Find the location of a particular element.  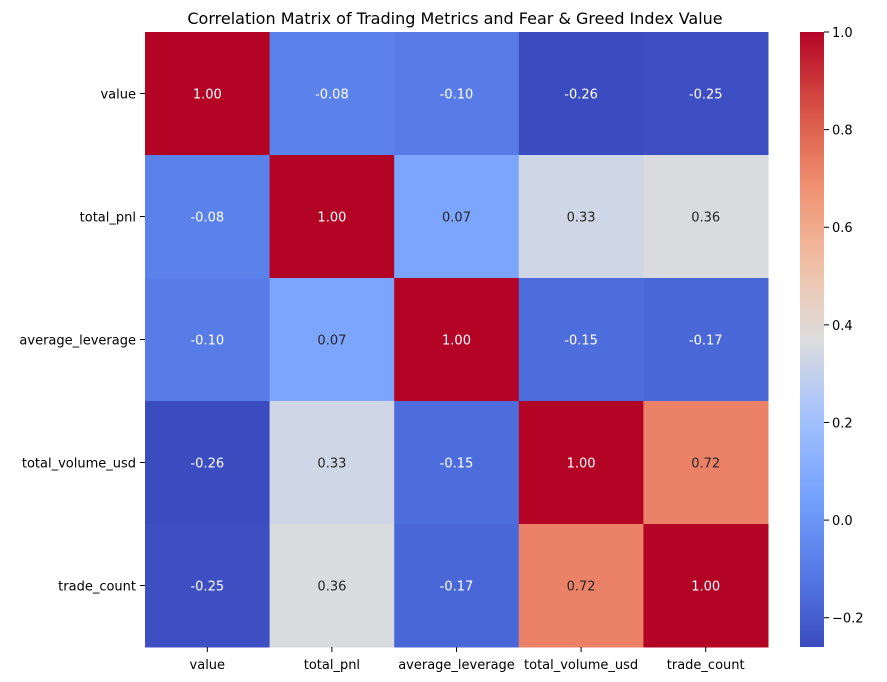

y-tick-label: value is located at coordinates (118, 95).